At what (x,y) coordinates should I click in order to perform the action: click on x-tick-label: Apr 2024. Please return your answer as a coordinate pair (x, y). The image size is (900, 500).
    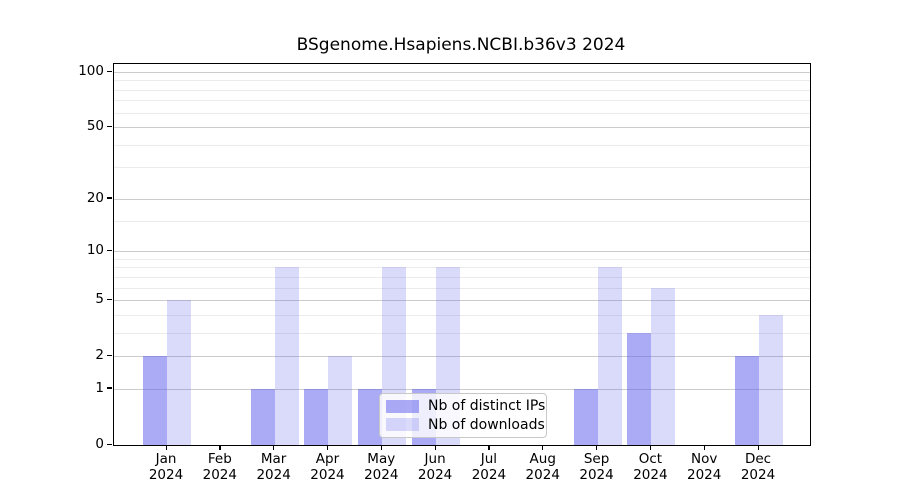
    Looking at the image, I should click on (327, 467).